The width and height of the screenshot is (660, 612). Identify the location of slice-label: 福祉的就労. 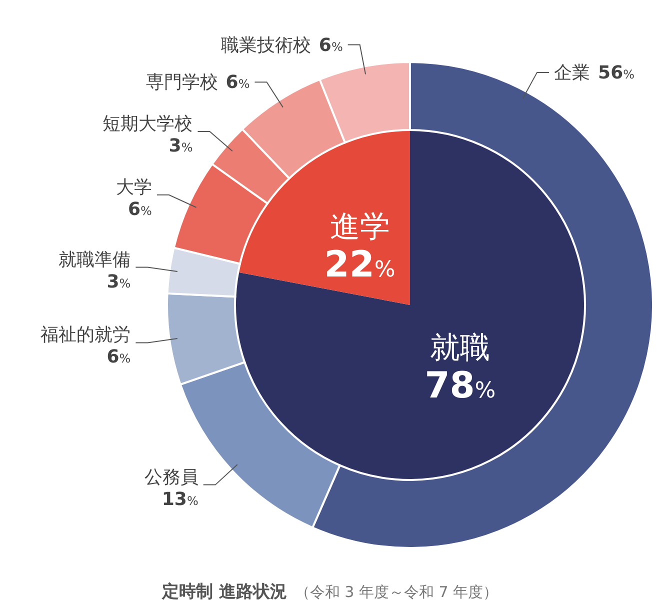
(85, 335).